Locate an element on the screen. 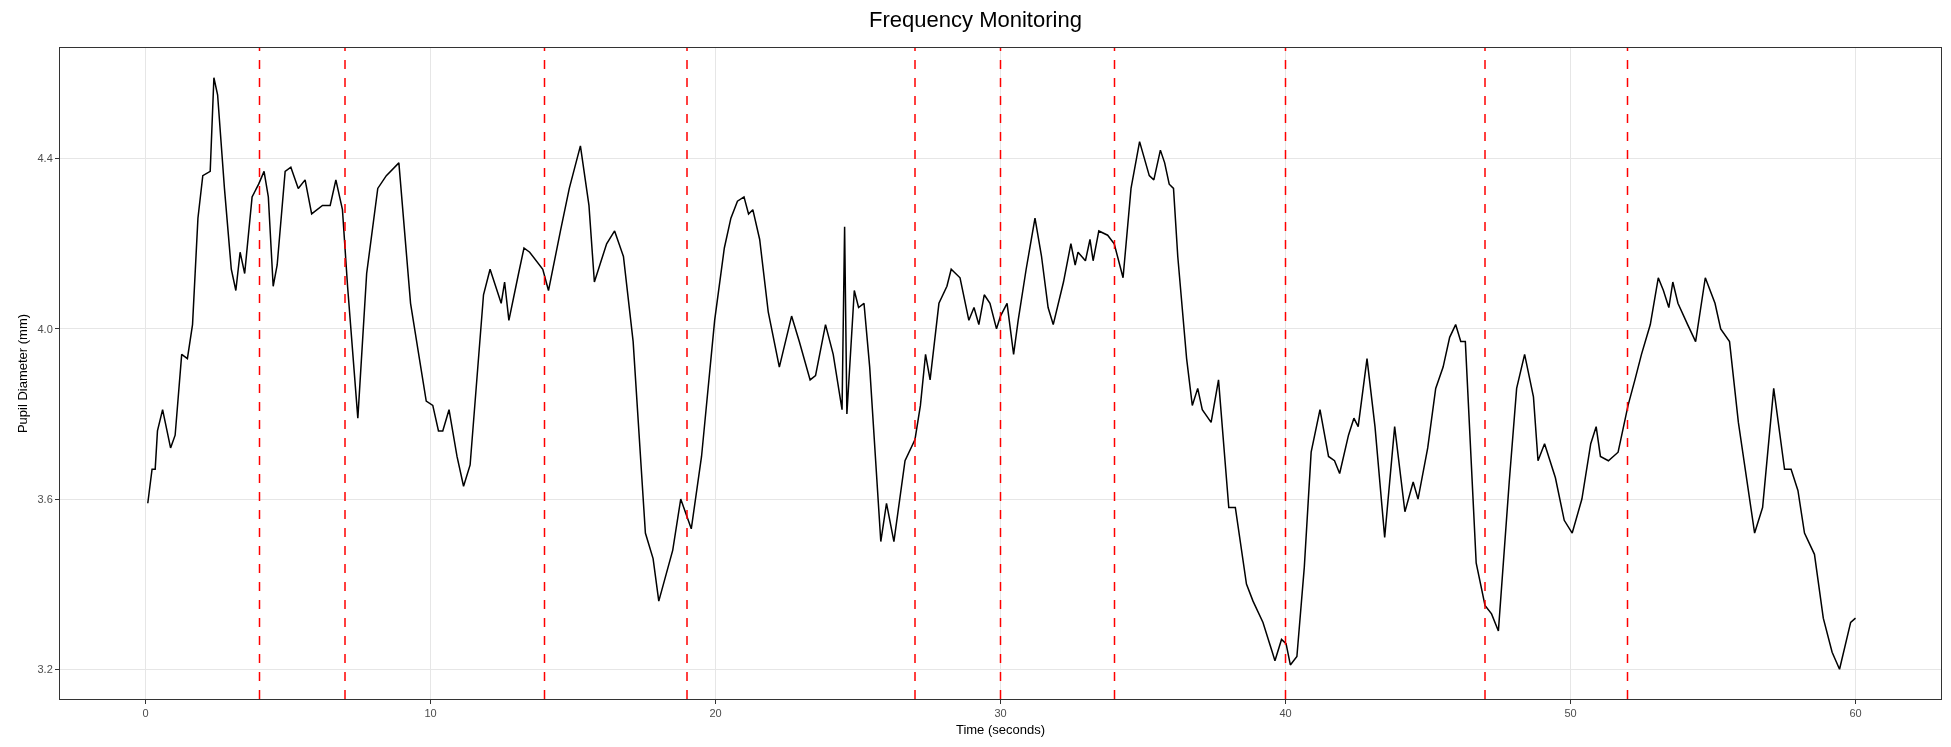 This screenshot has width=1951, height=747. x-tick-label: 30 is located at coordinates (1000, 713).